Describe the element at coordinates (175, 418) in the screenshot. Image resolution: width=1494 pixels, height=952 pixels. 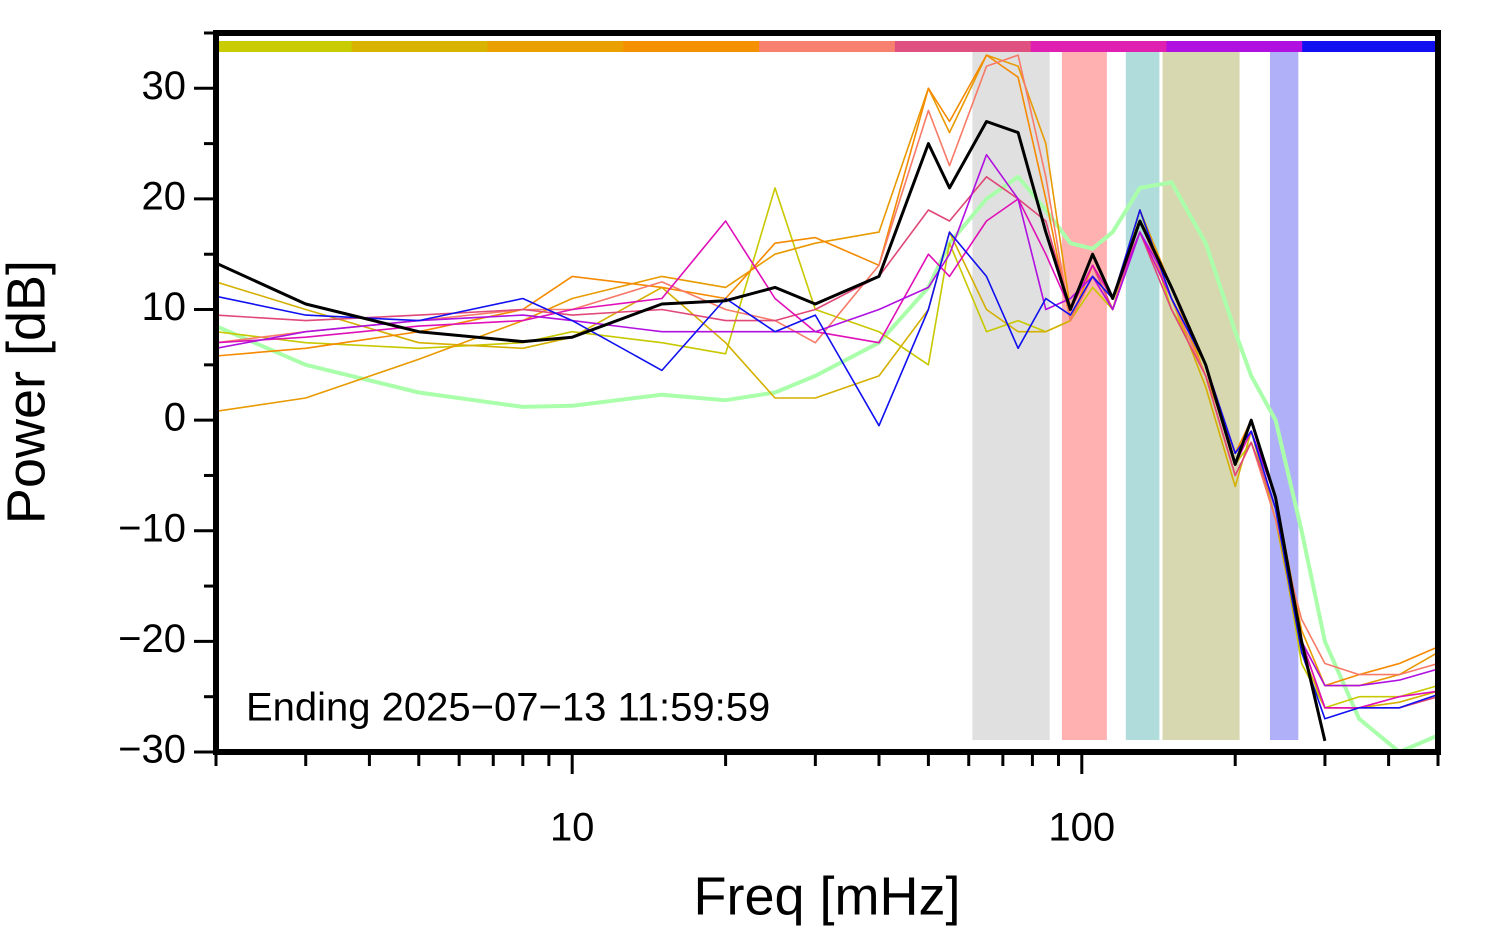
I see `y-tick-label: 0` at that location.